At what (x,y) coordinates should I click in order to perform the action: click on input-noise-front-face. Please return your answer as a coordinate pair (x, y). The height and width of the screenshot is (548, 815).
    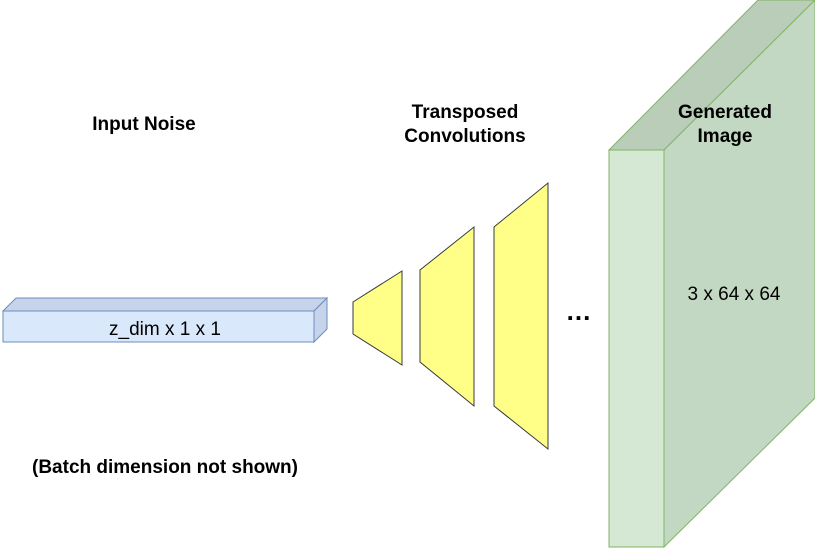
    Looking at the image, I should click on (158, 326).